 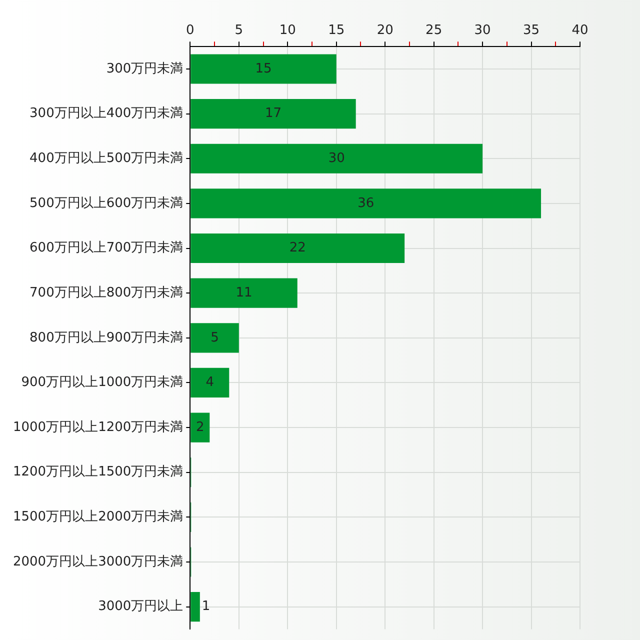 I want to click on x-tick-label: 15, so click(x=336, y=30).